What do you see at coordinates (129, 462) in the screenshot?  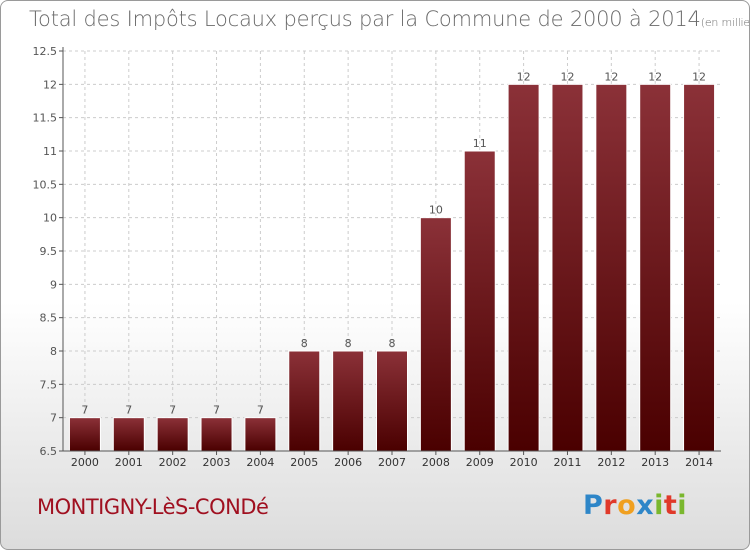 I see `x-tick-label: 2001` at bounding box center [129, 462].